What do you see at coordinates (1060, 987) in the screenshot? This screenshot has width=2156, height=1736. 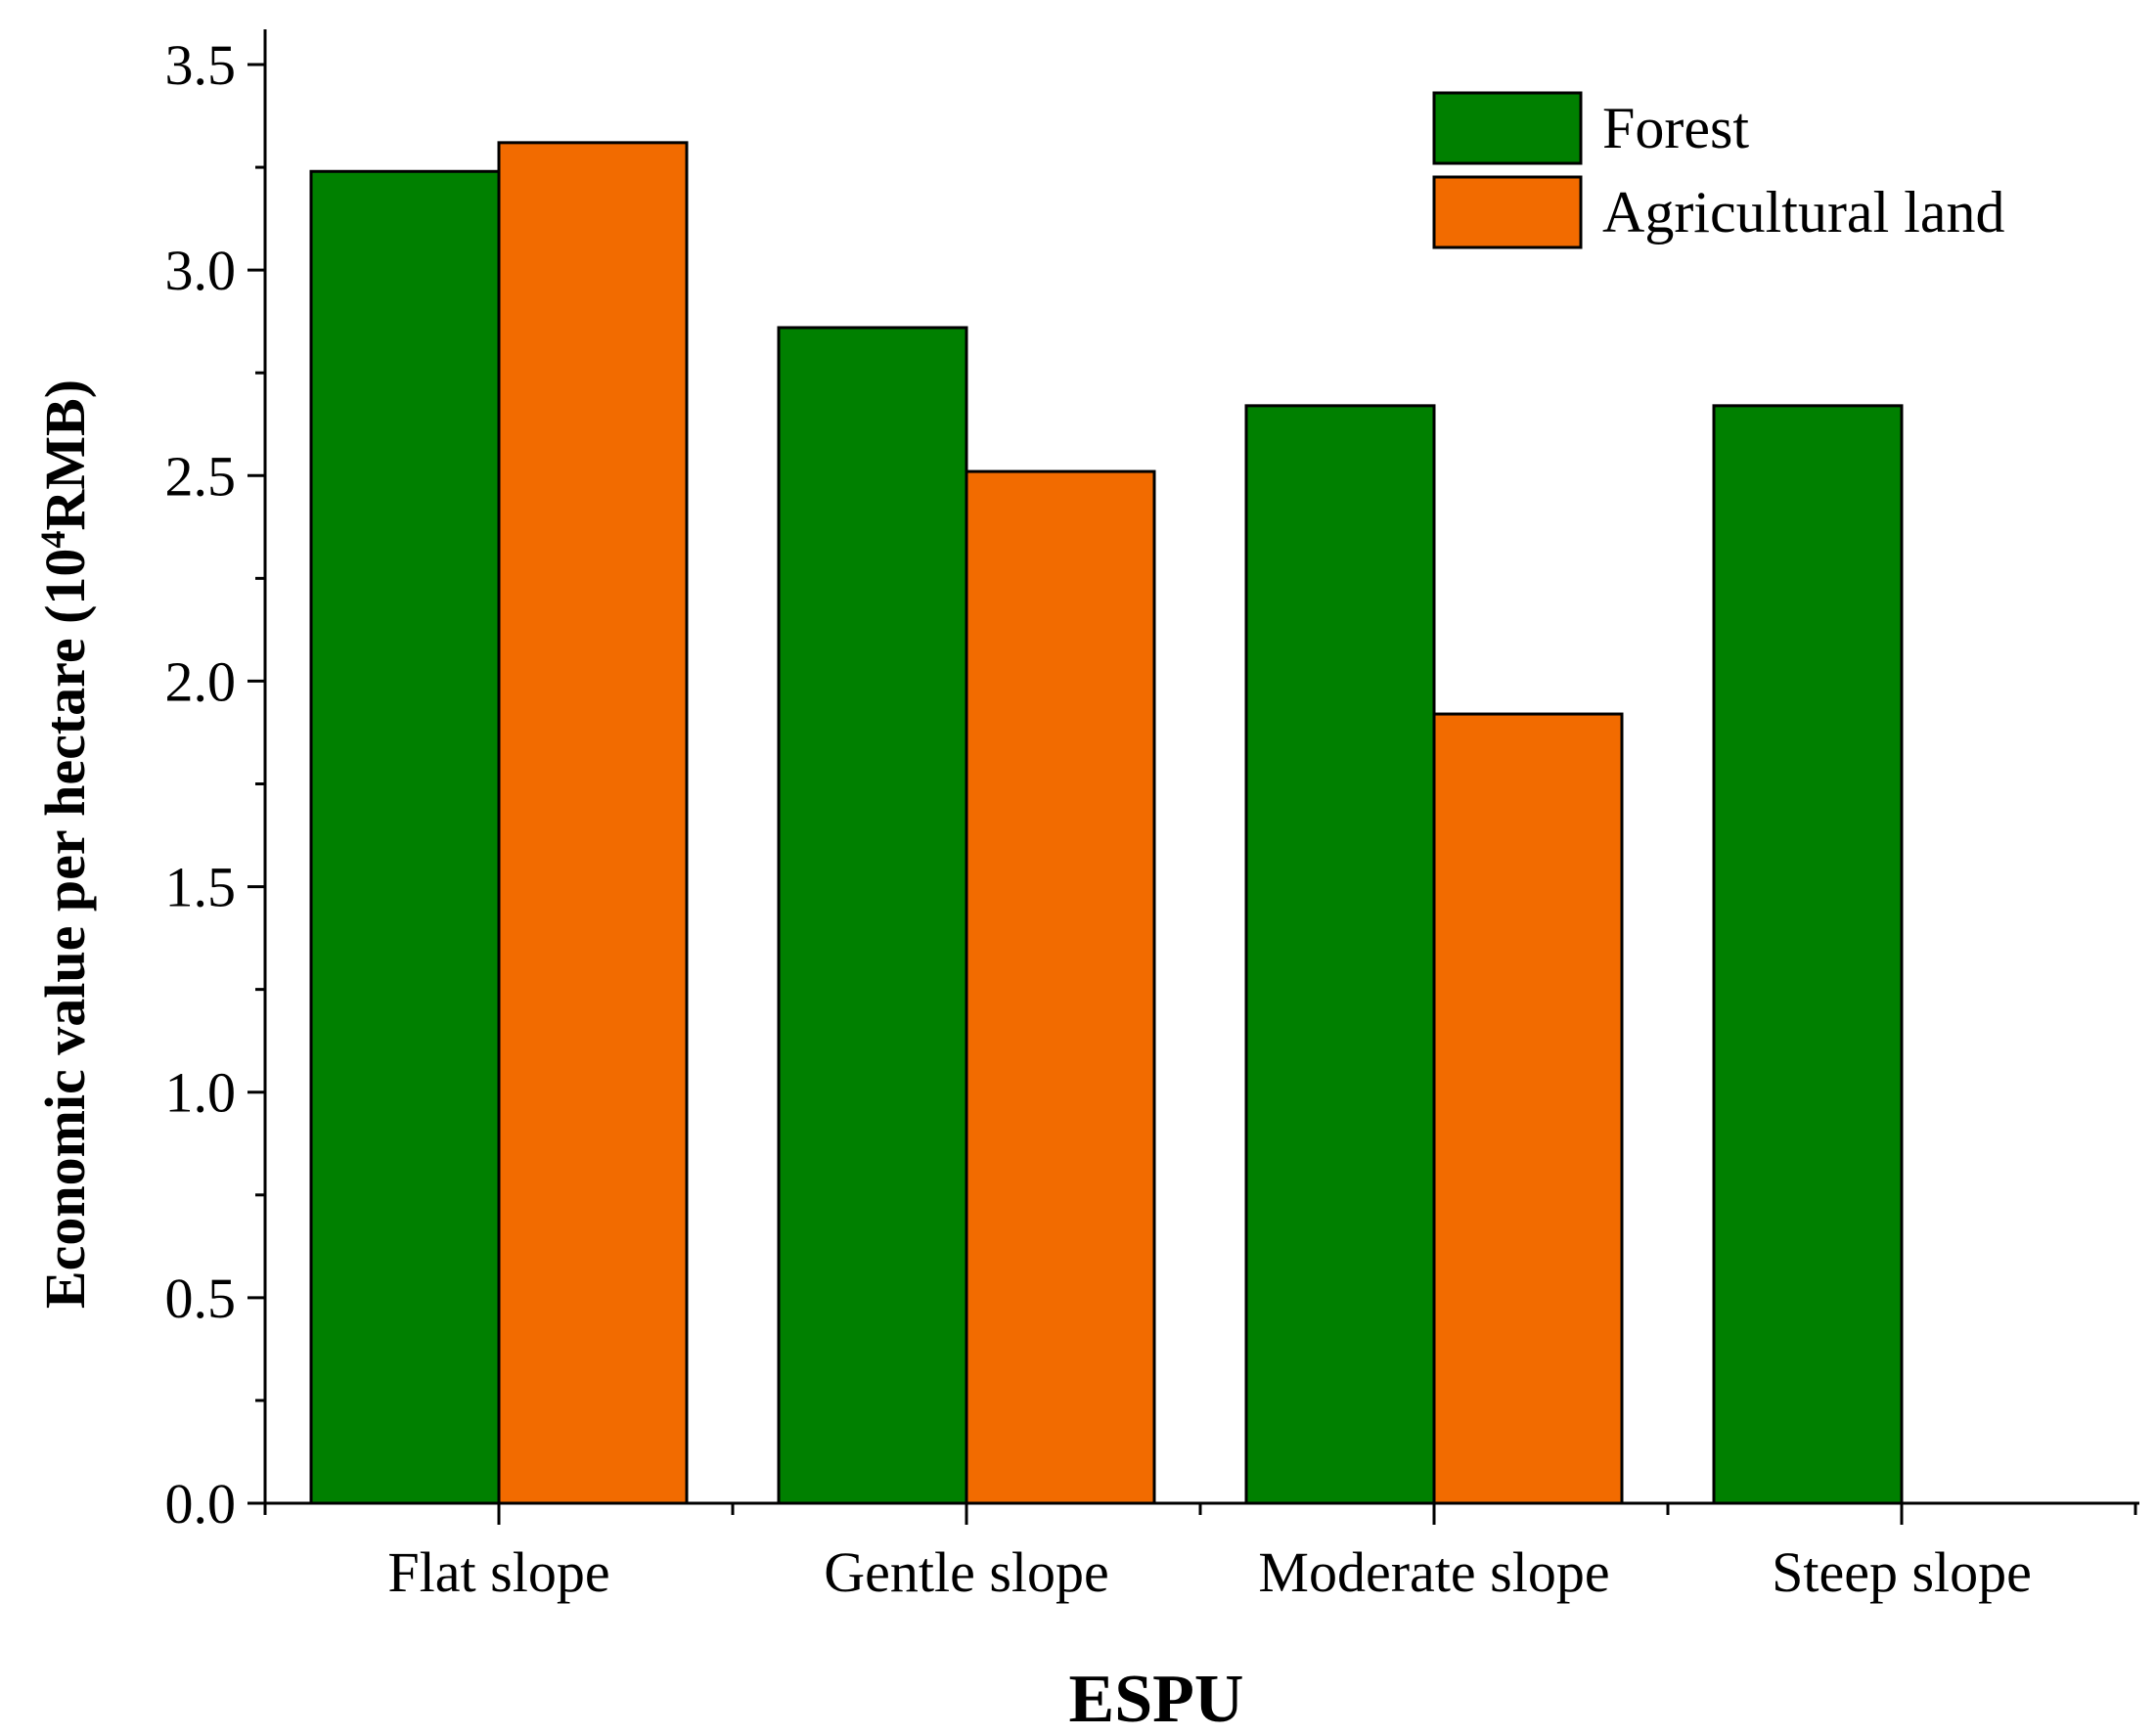 I see `bar-agricultural-land-gentle-slope` at bounding box center [1060, 987].